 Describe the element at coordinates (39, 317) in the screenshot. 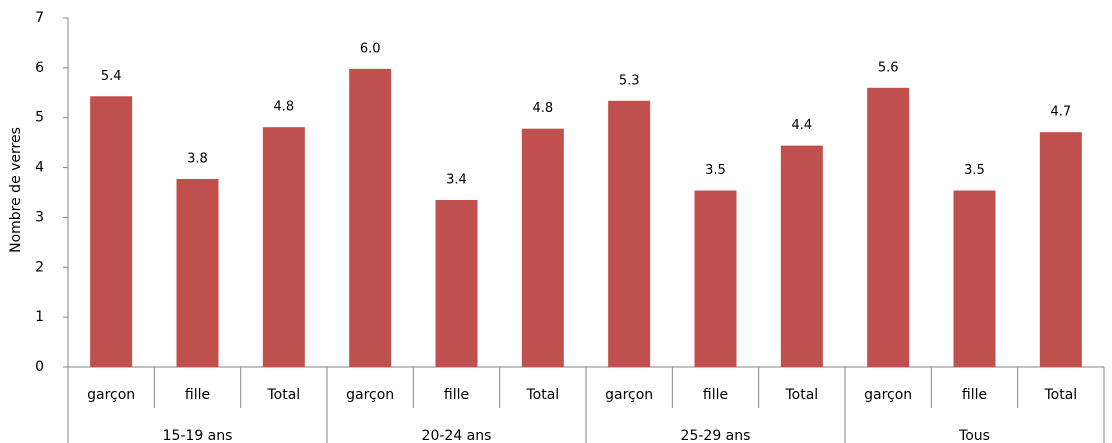

I see `y-tick-label: 1` at that location.